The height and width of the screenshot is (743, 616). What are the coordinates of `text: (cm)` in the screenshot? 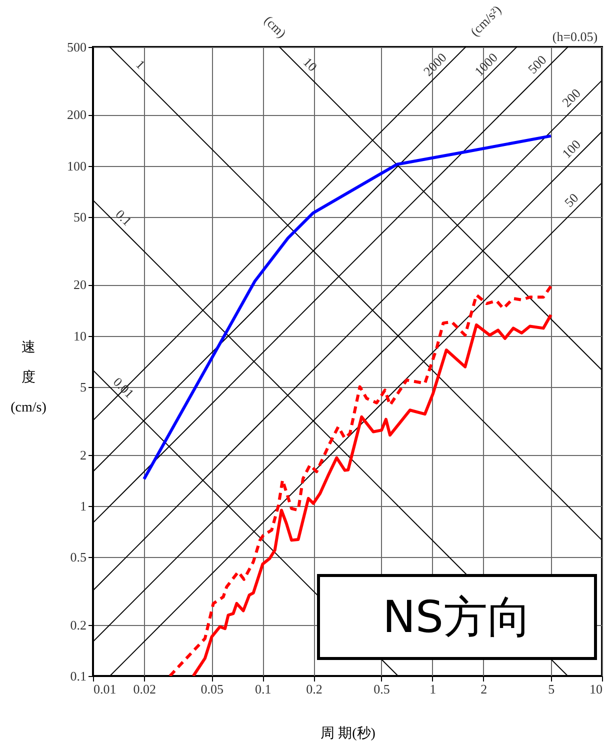 It's located at (275, 26).